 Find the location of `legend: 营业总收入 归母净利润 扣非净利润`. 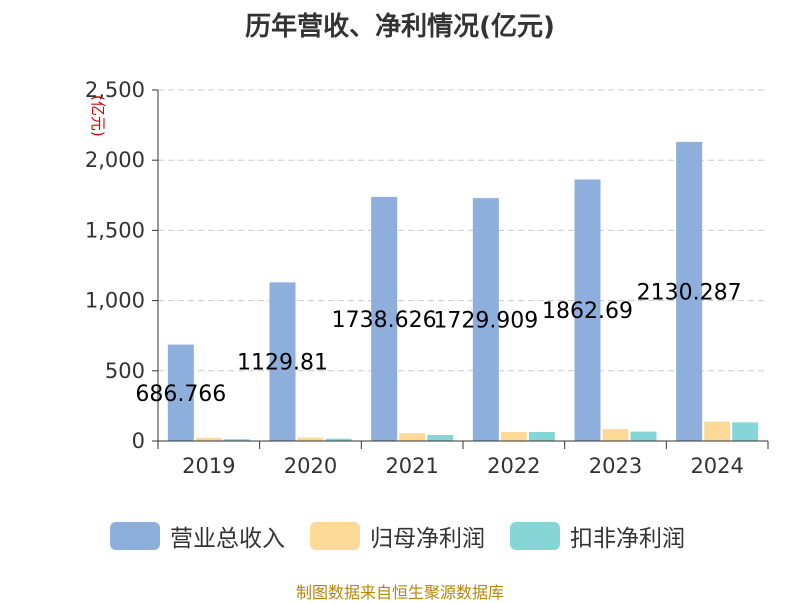

legend: 营业总收入 归母净利润 扣非净利润 is located at coordinates (400, 536).